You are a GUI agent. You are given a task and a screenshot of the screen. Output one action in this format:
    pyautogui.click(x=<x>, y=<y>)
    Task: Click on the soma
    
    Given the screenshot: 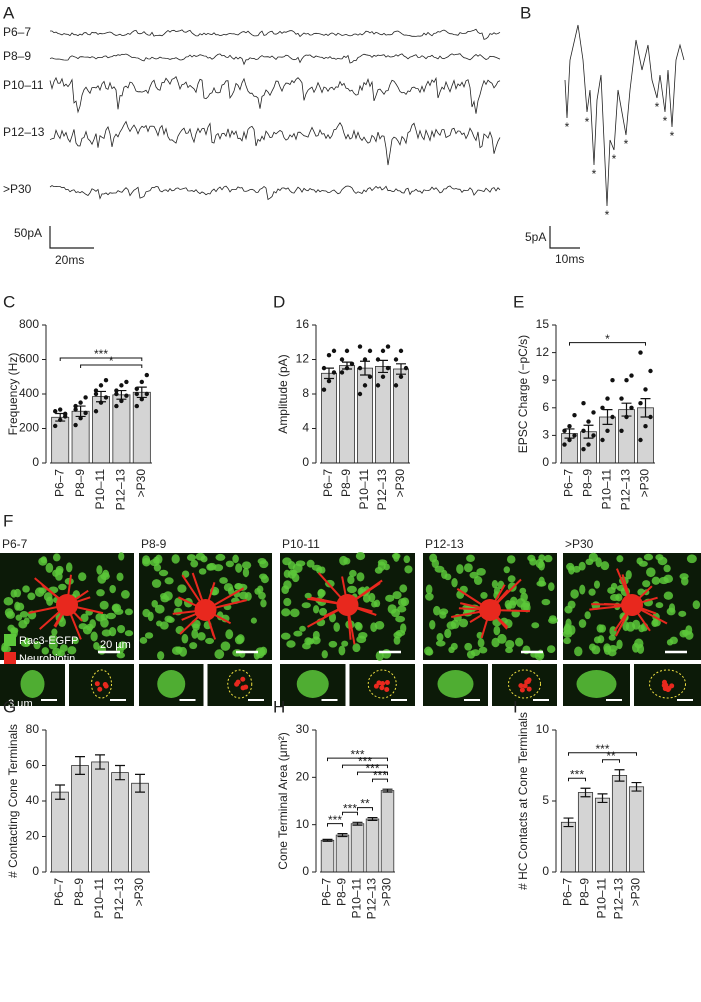 What is the action you would take?
    pyautogui.click(x=632, y=605)
    